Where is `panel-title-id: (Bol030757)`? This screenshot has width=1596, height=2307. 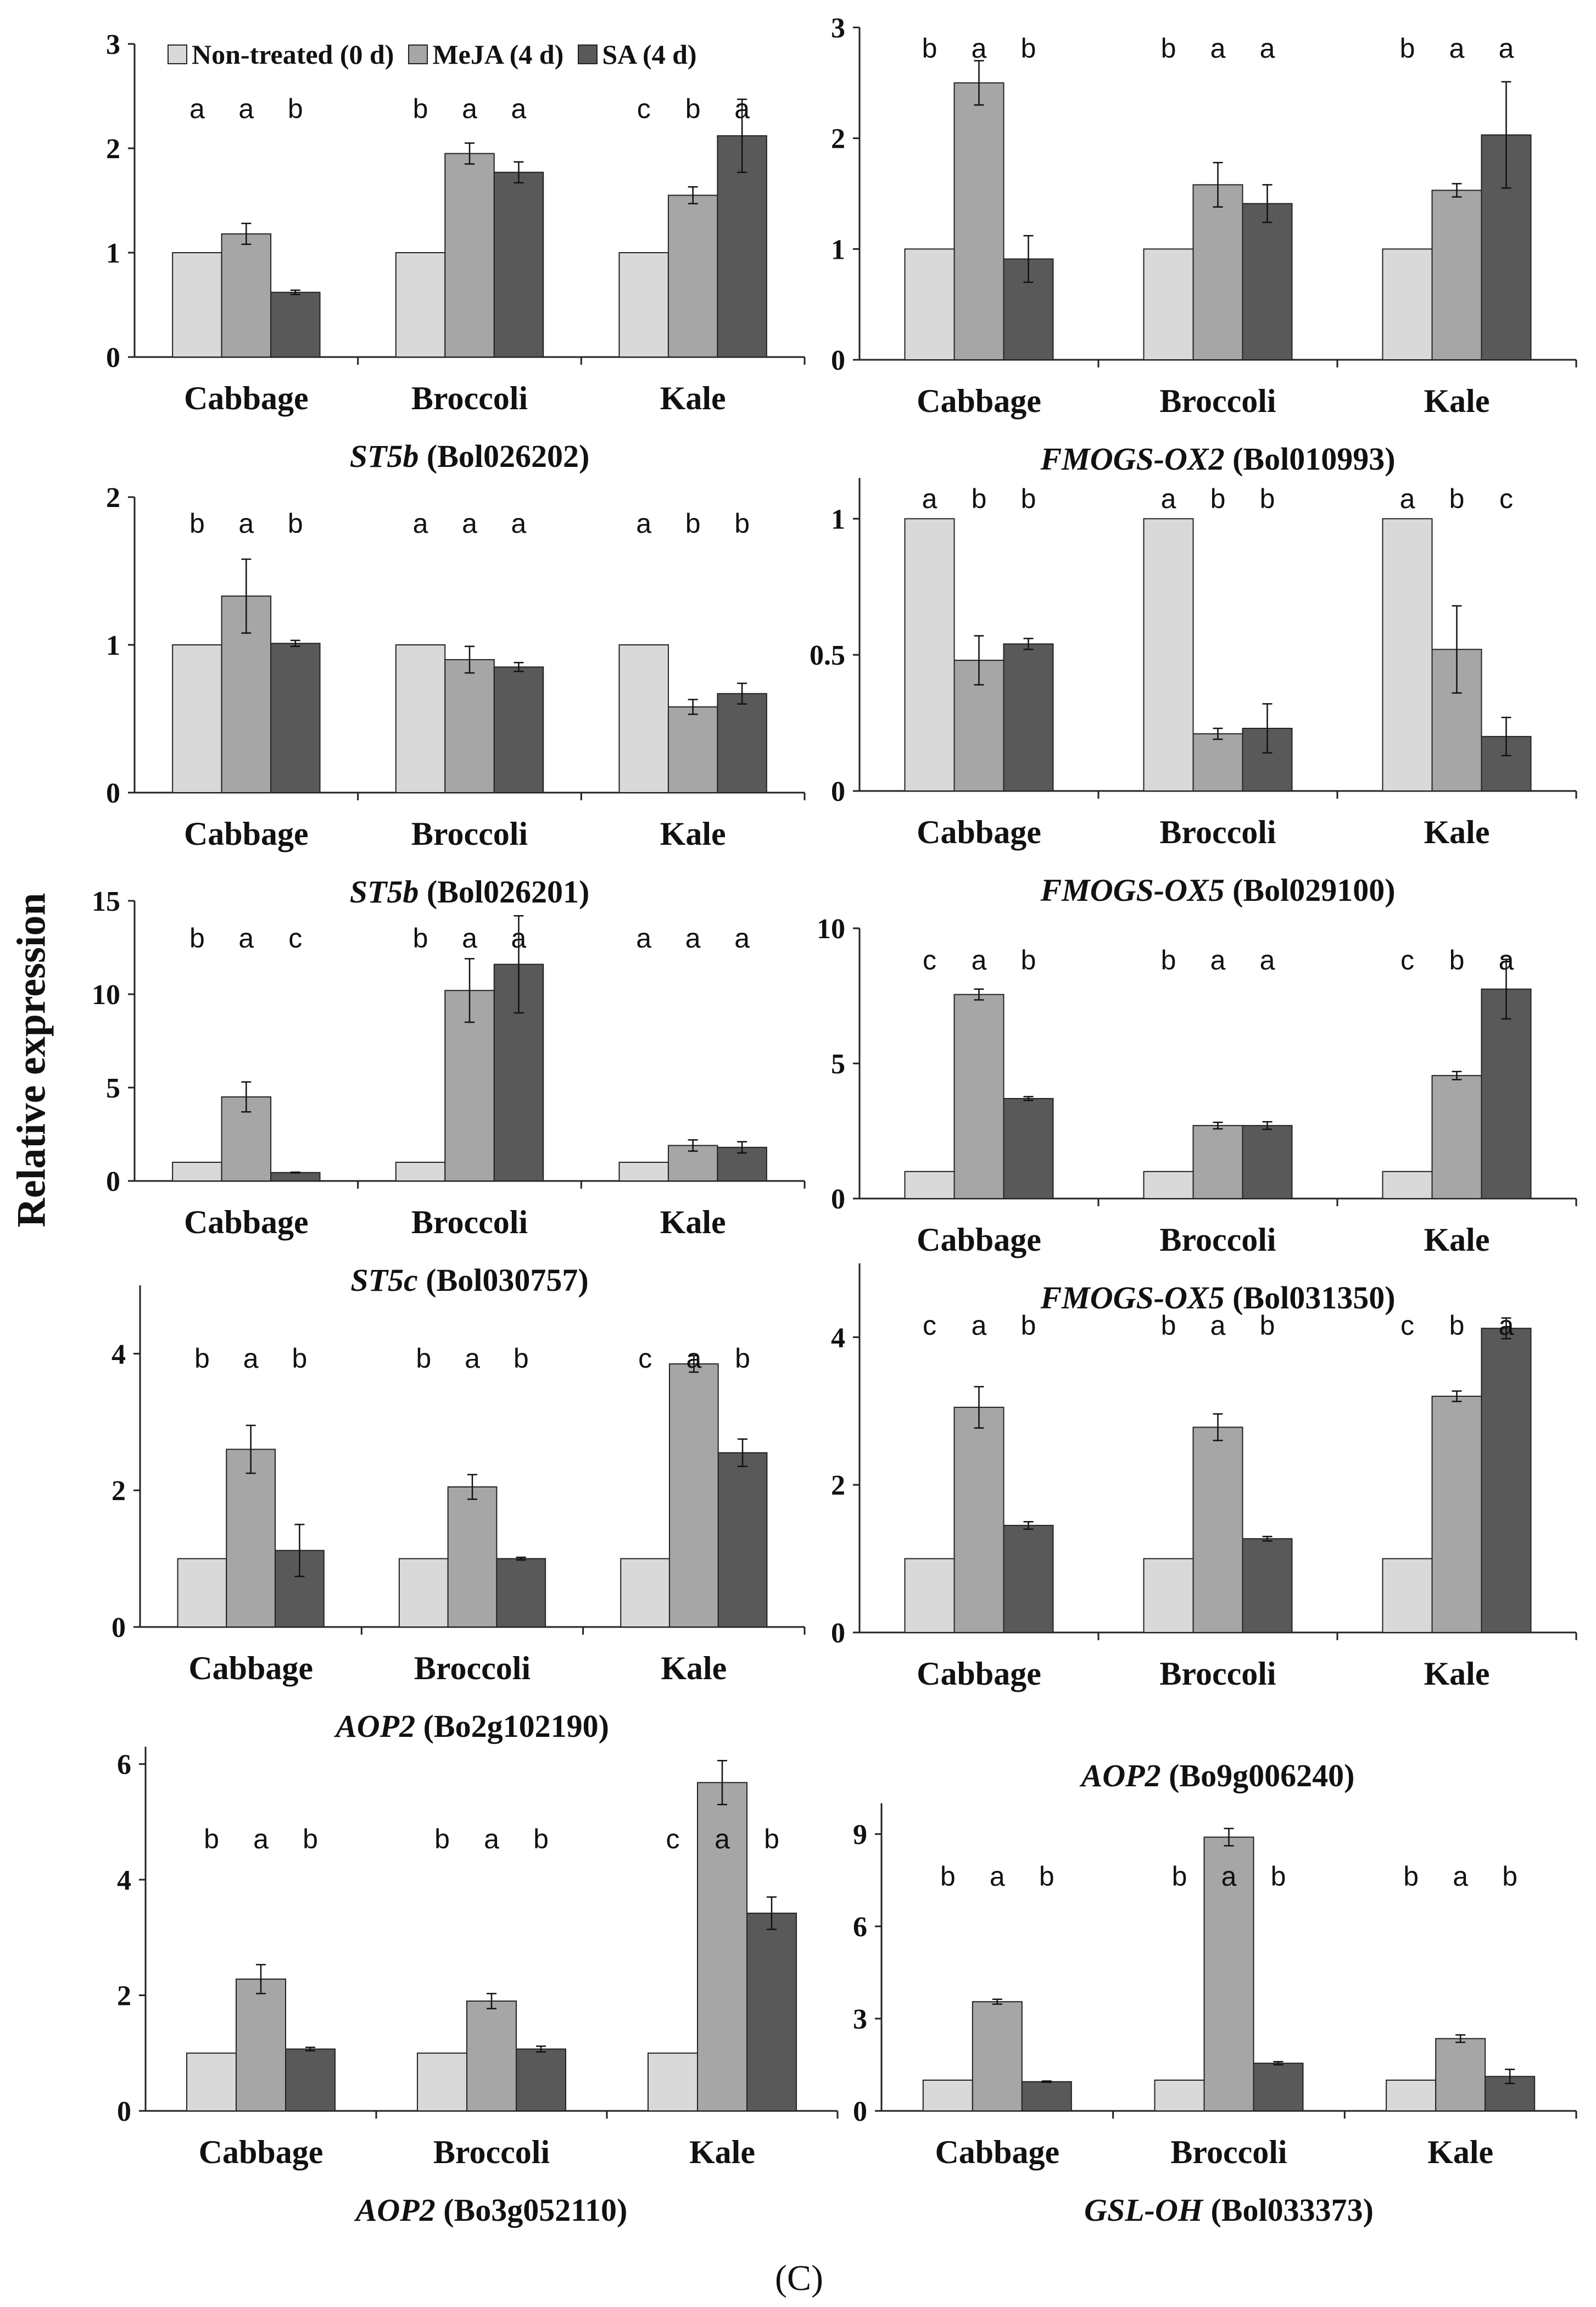
panel-title-id: (Bol030757) is located at coordinates (507, 1280).